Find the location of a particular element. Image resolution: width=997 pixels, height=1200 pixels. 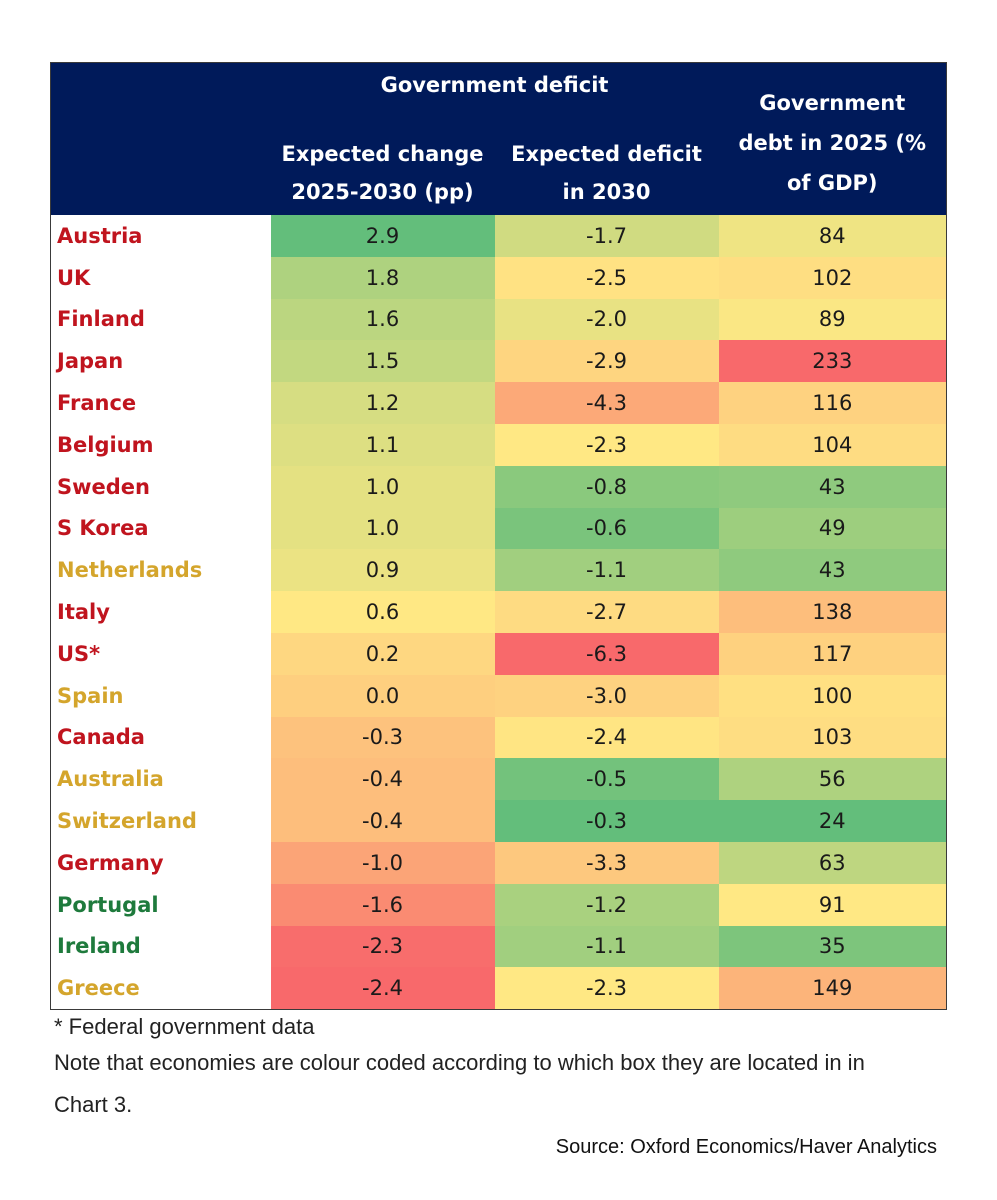

table-row: Netherlands 0.9 -1.1 43 is located at coordinates (498, 570).